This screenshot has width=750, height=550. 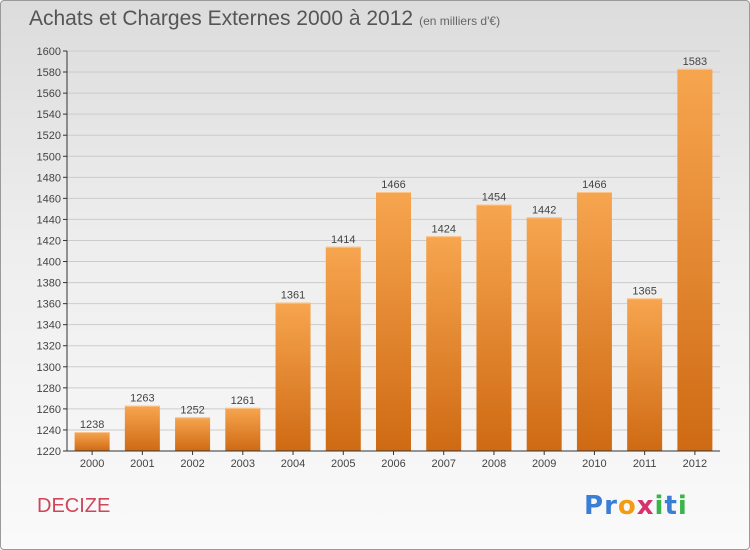 What do you see at coordinates (343, 240) in the screenshot?
I see `data-label: 1414` at bounding box center [343, 240].